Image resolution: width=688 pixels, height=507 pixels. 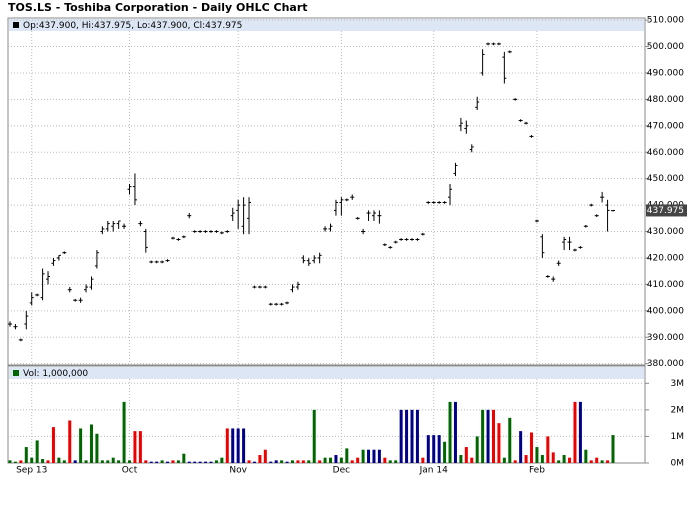 I want to click on y-tick-label: 410.000, so click(x=665, y=285).